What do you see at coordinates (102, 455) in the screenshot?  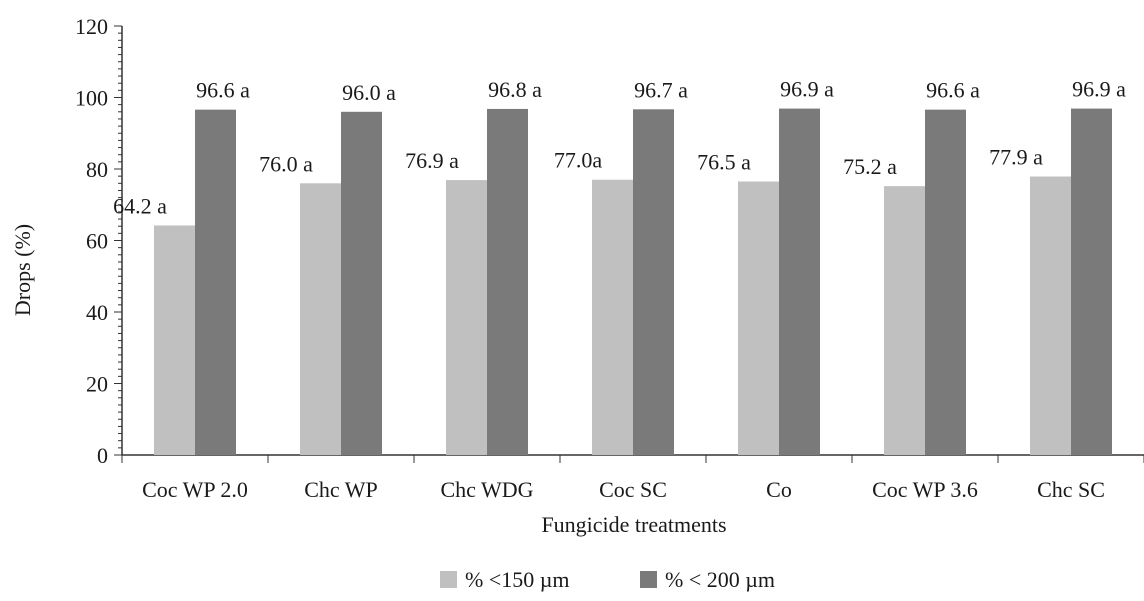 I see `y-tick-label: 0` at bounding box center [102, 455].